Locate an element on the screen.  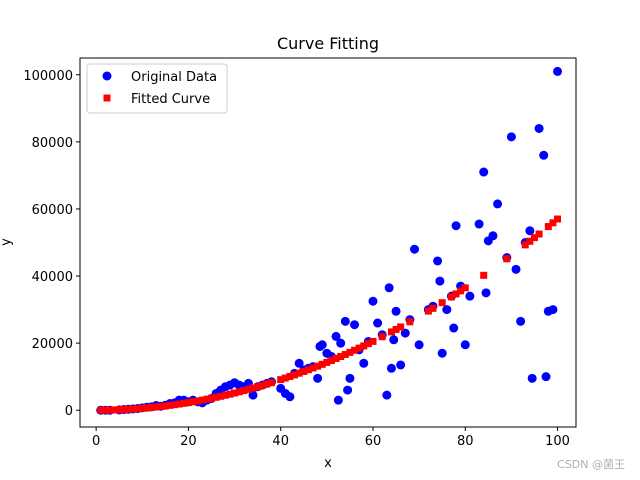
y-tick-label-3: 60000 is located at coordinates (52, 210).